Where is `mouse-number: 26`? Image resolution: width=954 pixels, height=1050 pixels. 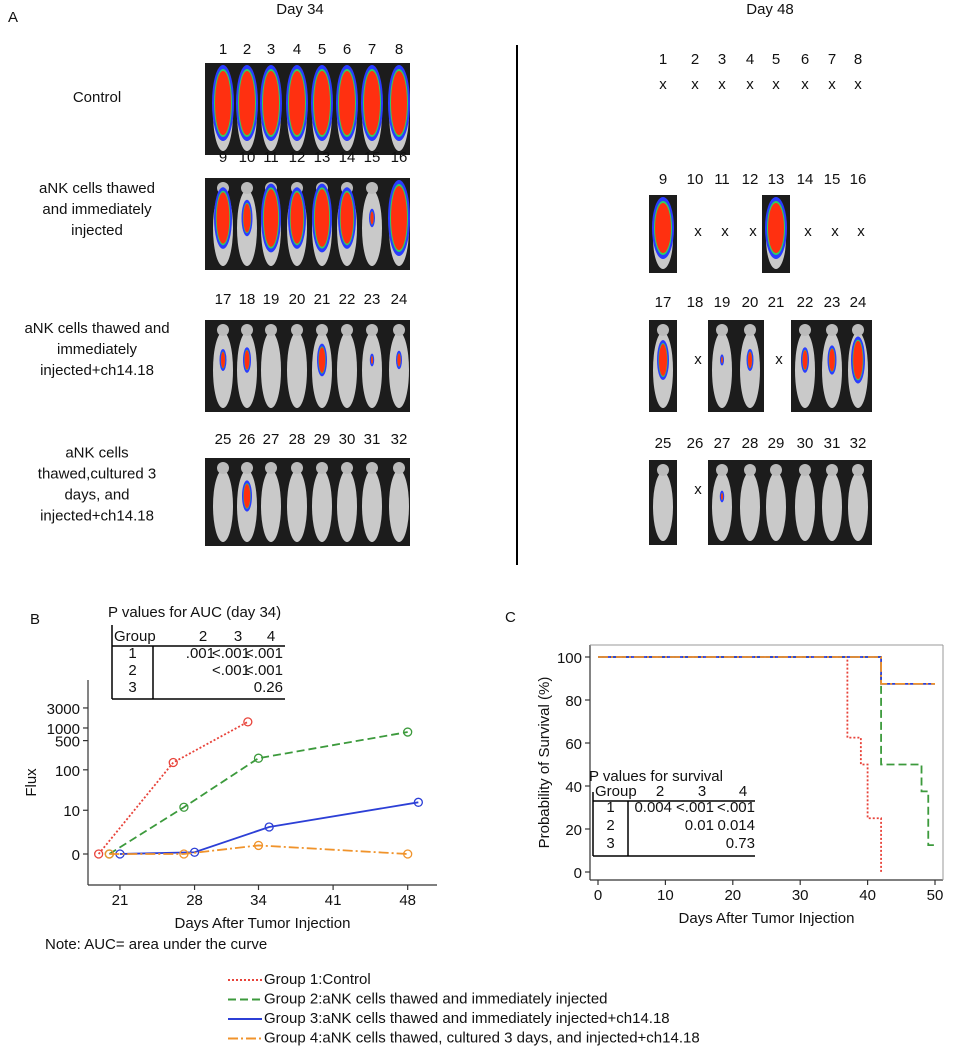 mouse-number: 26 is located at coordinates (695, 443).